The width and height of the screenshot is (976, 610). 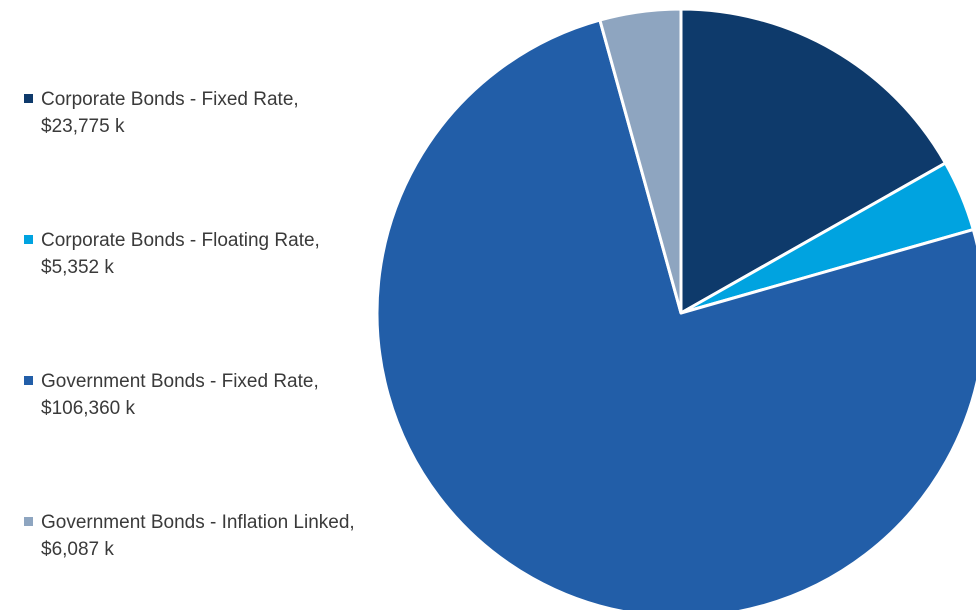 I want to click on pie-slice-corporate-fixed, so click(x=813, y=161).